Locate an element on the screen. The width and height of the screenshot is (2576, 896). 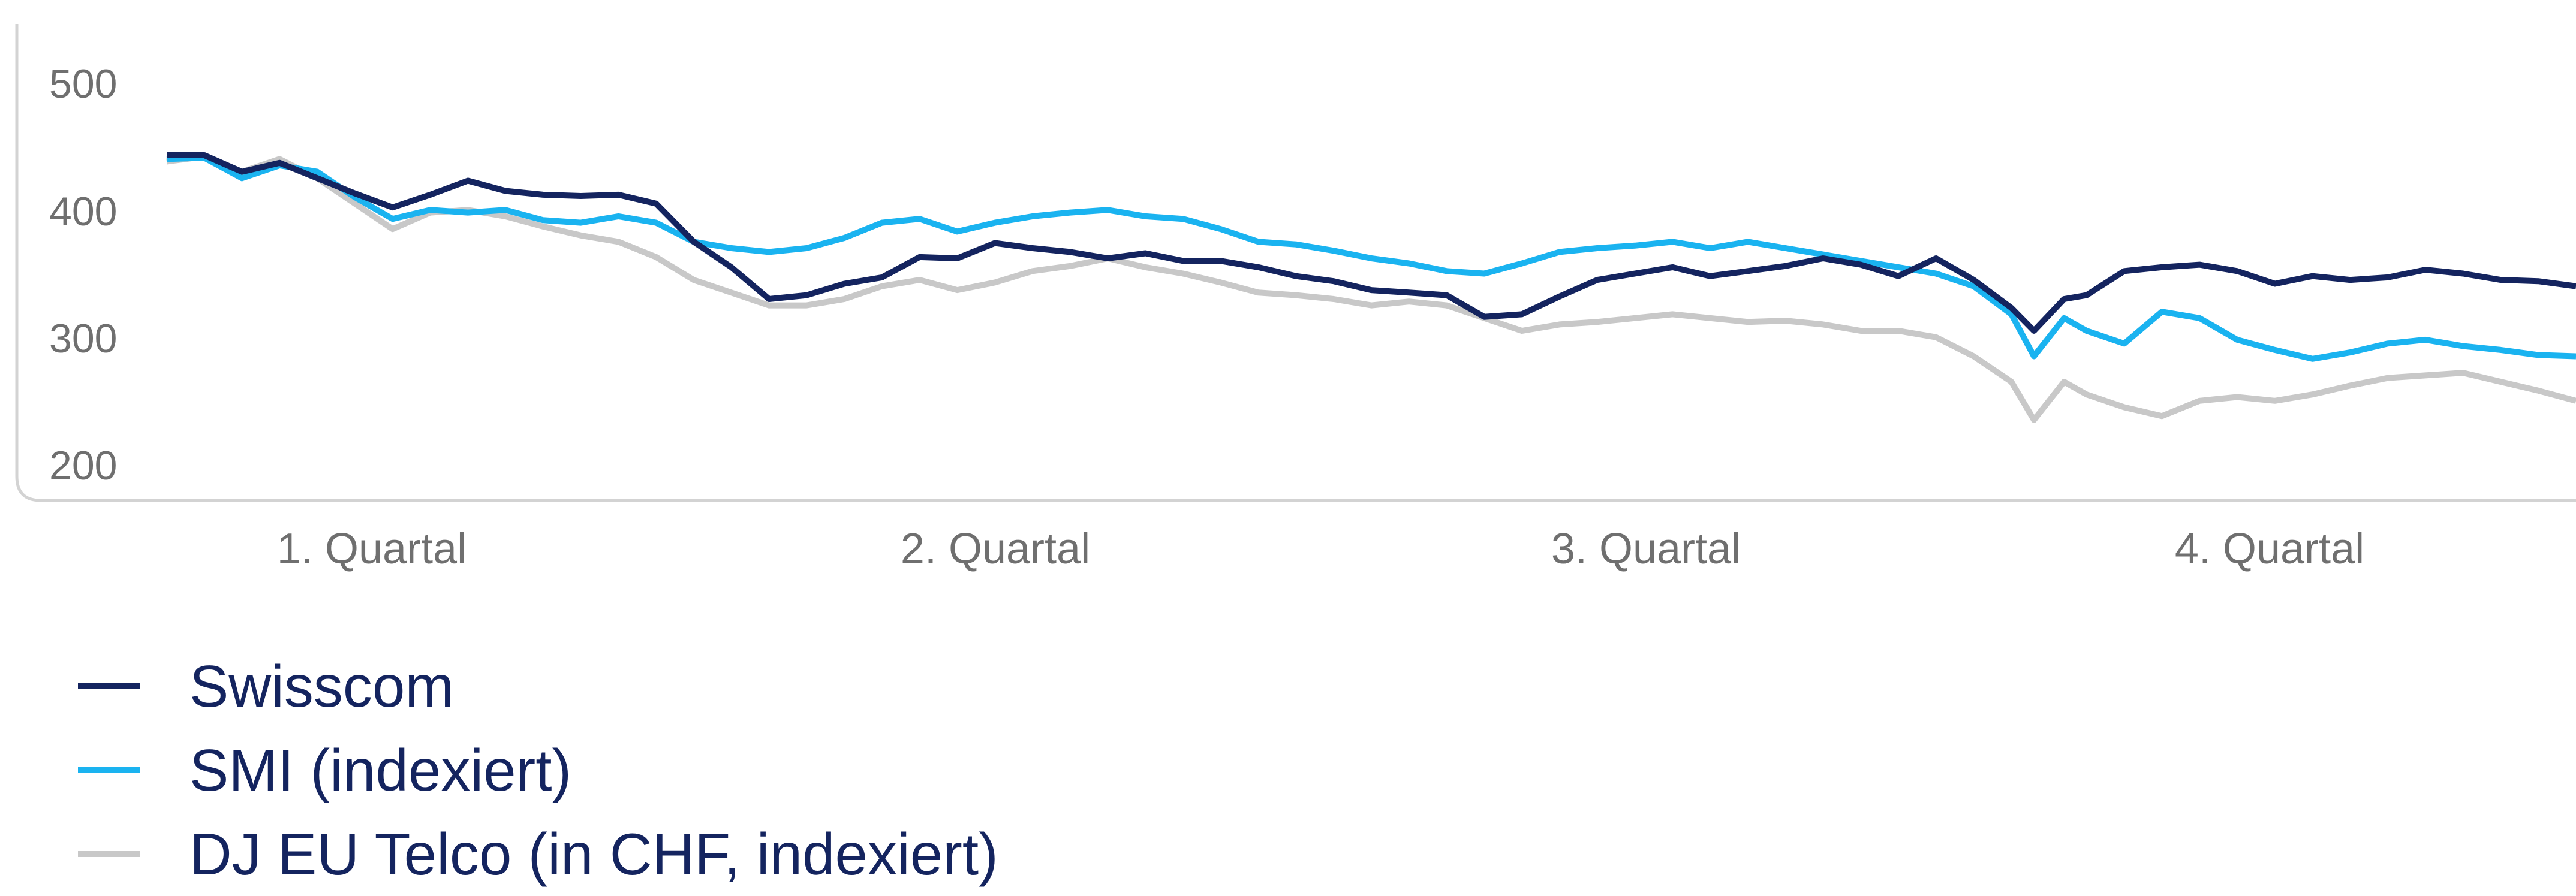
legend-item-smi: SMI (indexiert) is located at coordinates (538, 770).